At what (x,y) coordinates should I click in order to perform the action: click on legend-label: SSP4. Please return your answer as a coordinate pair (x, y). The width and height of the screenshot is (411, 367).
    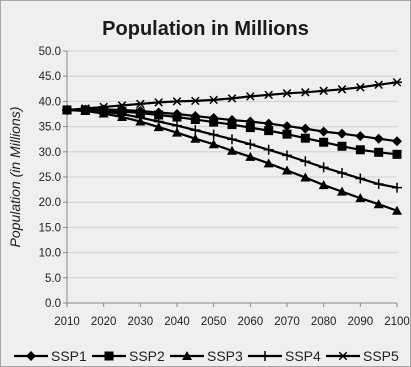
    Looking at the image, I should click on (303, 356).